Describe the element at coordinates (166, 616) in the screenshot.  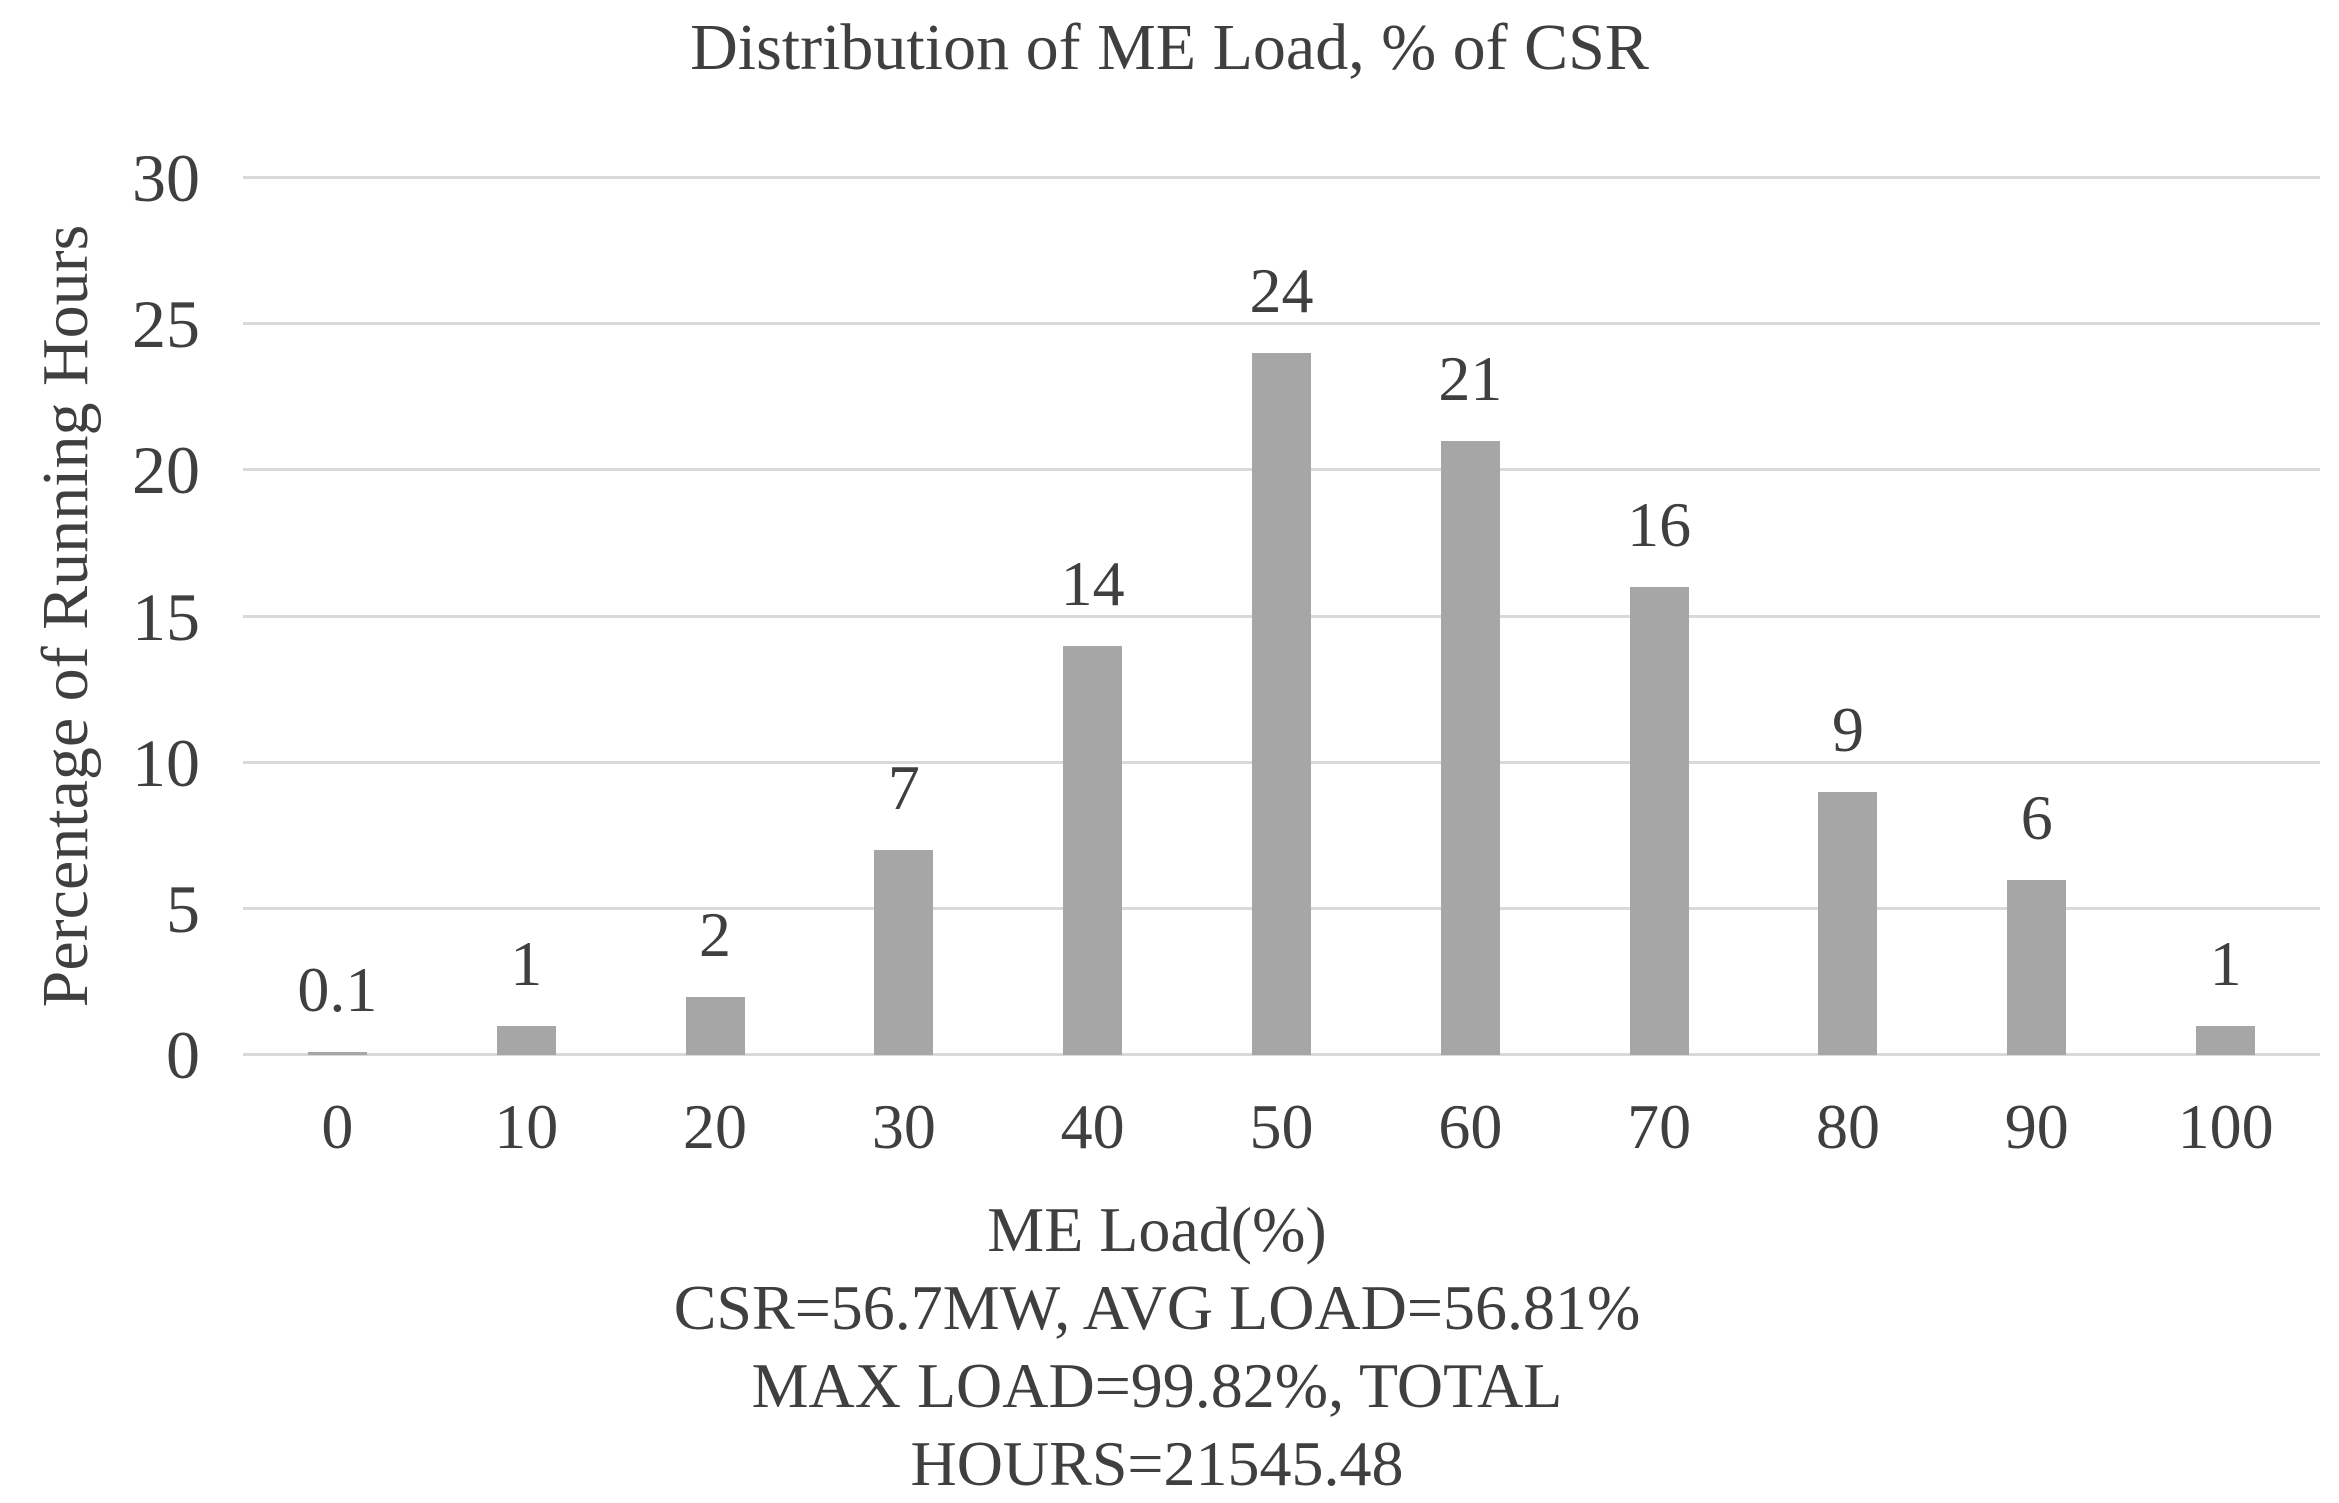
I see `y-tick-label: 15` at that location.